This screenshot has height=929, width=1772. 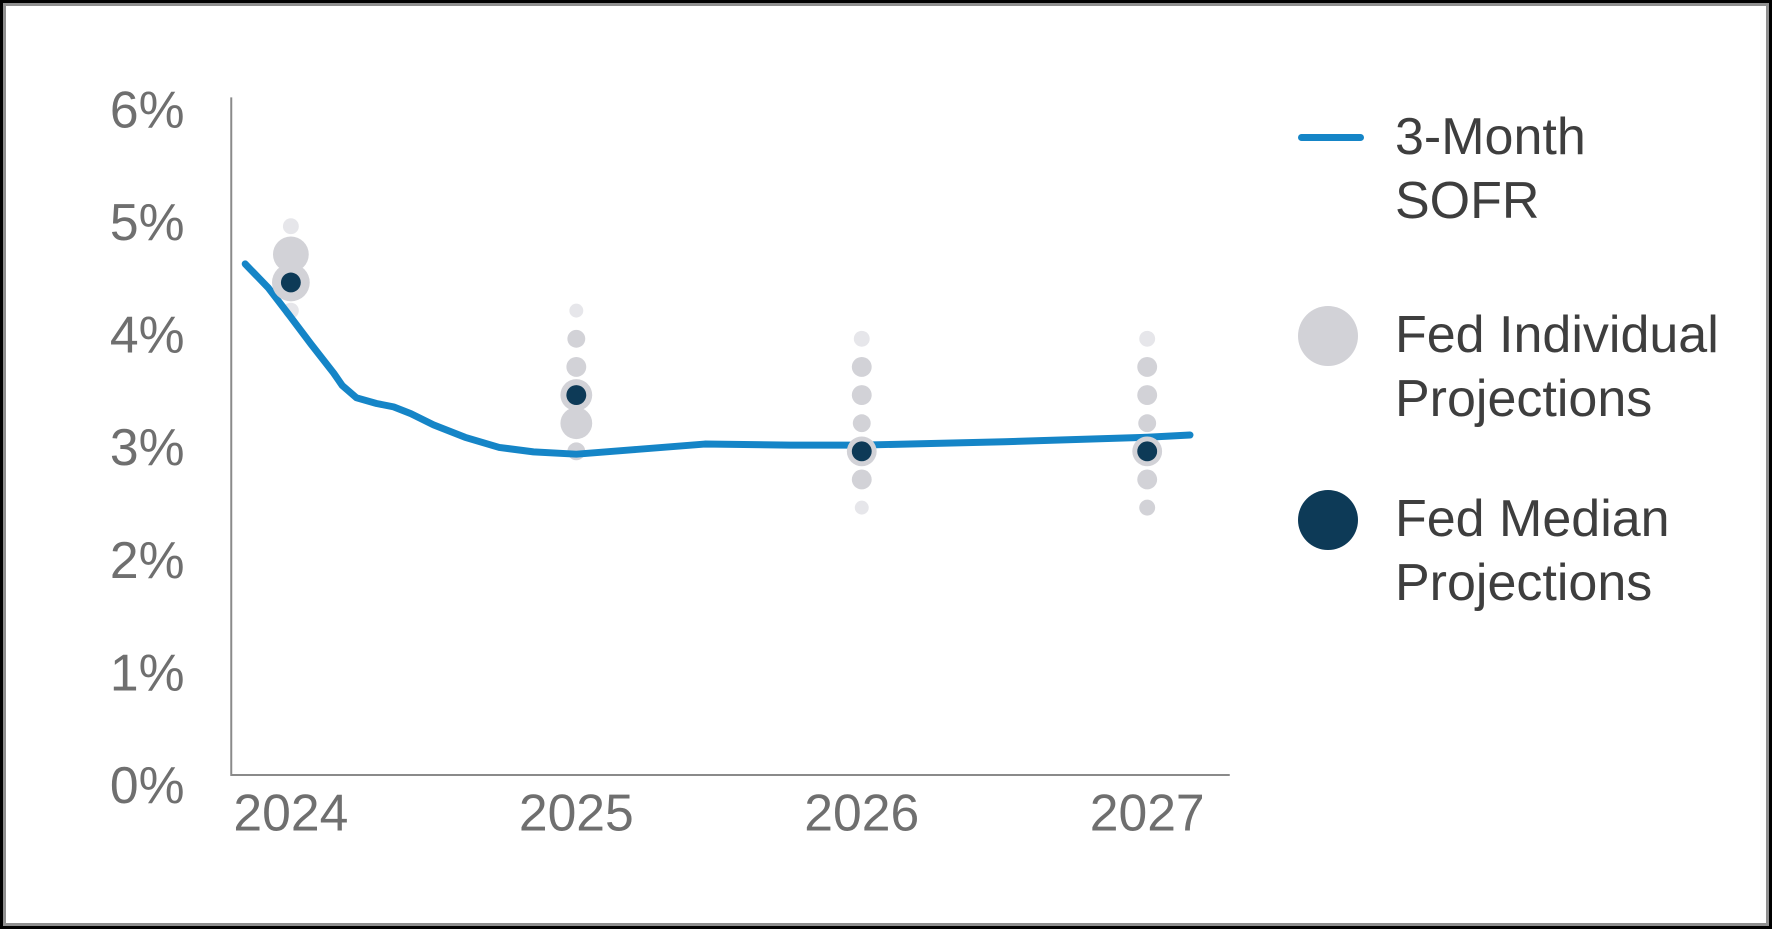 What do you see at coordinates (576, 813) in the screenshot?
I see `x-tick-label: 2025` at bounding box center [576, 813].